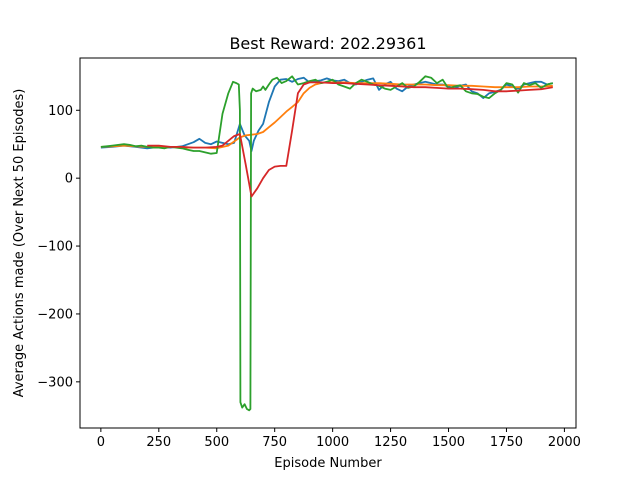  What do you see at coordinates (69, 179) in the screenshot?
I see `y-tick-label: 0` at bounding box center [69, 179].